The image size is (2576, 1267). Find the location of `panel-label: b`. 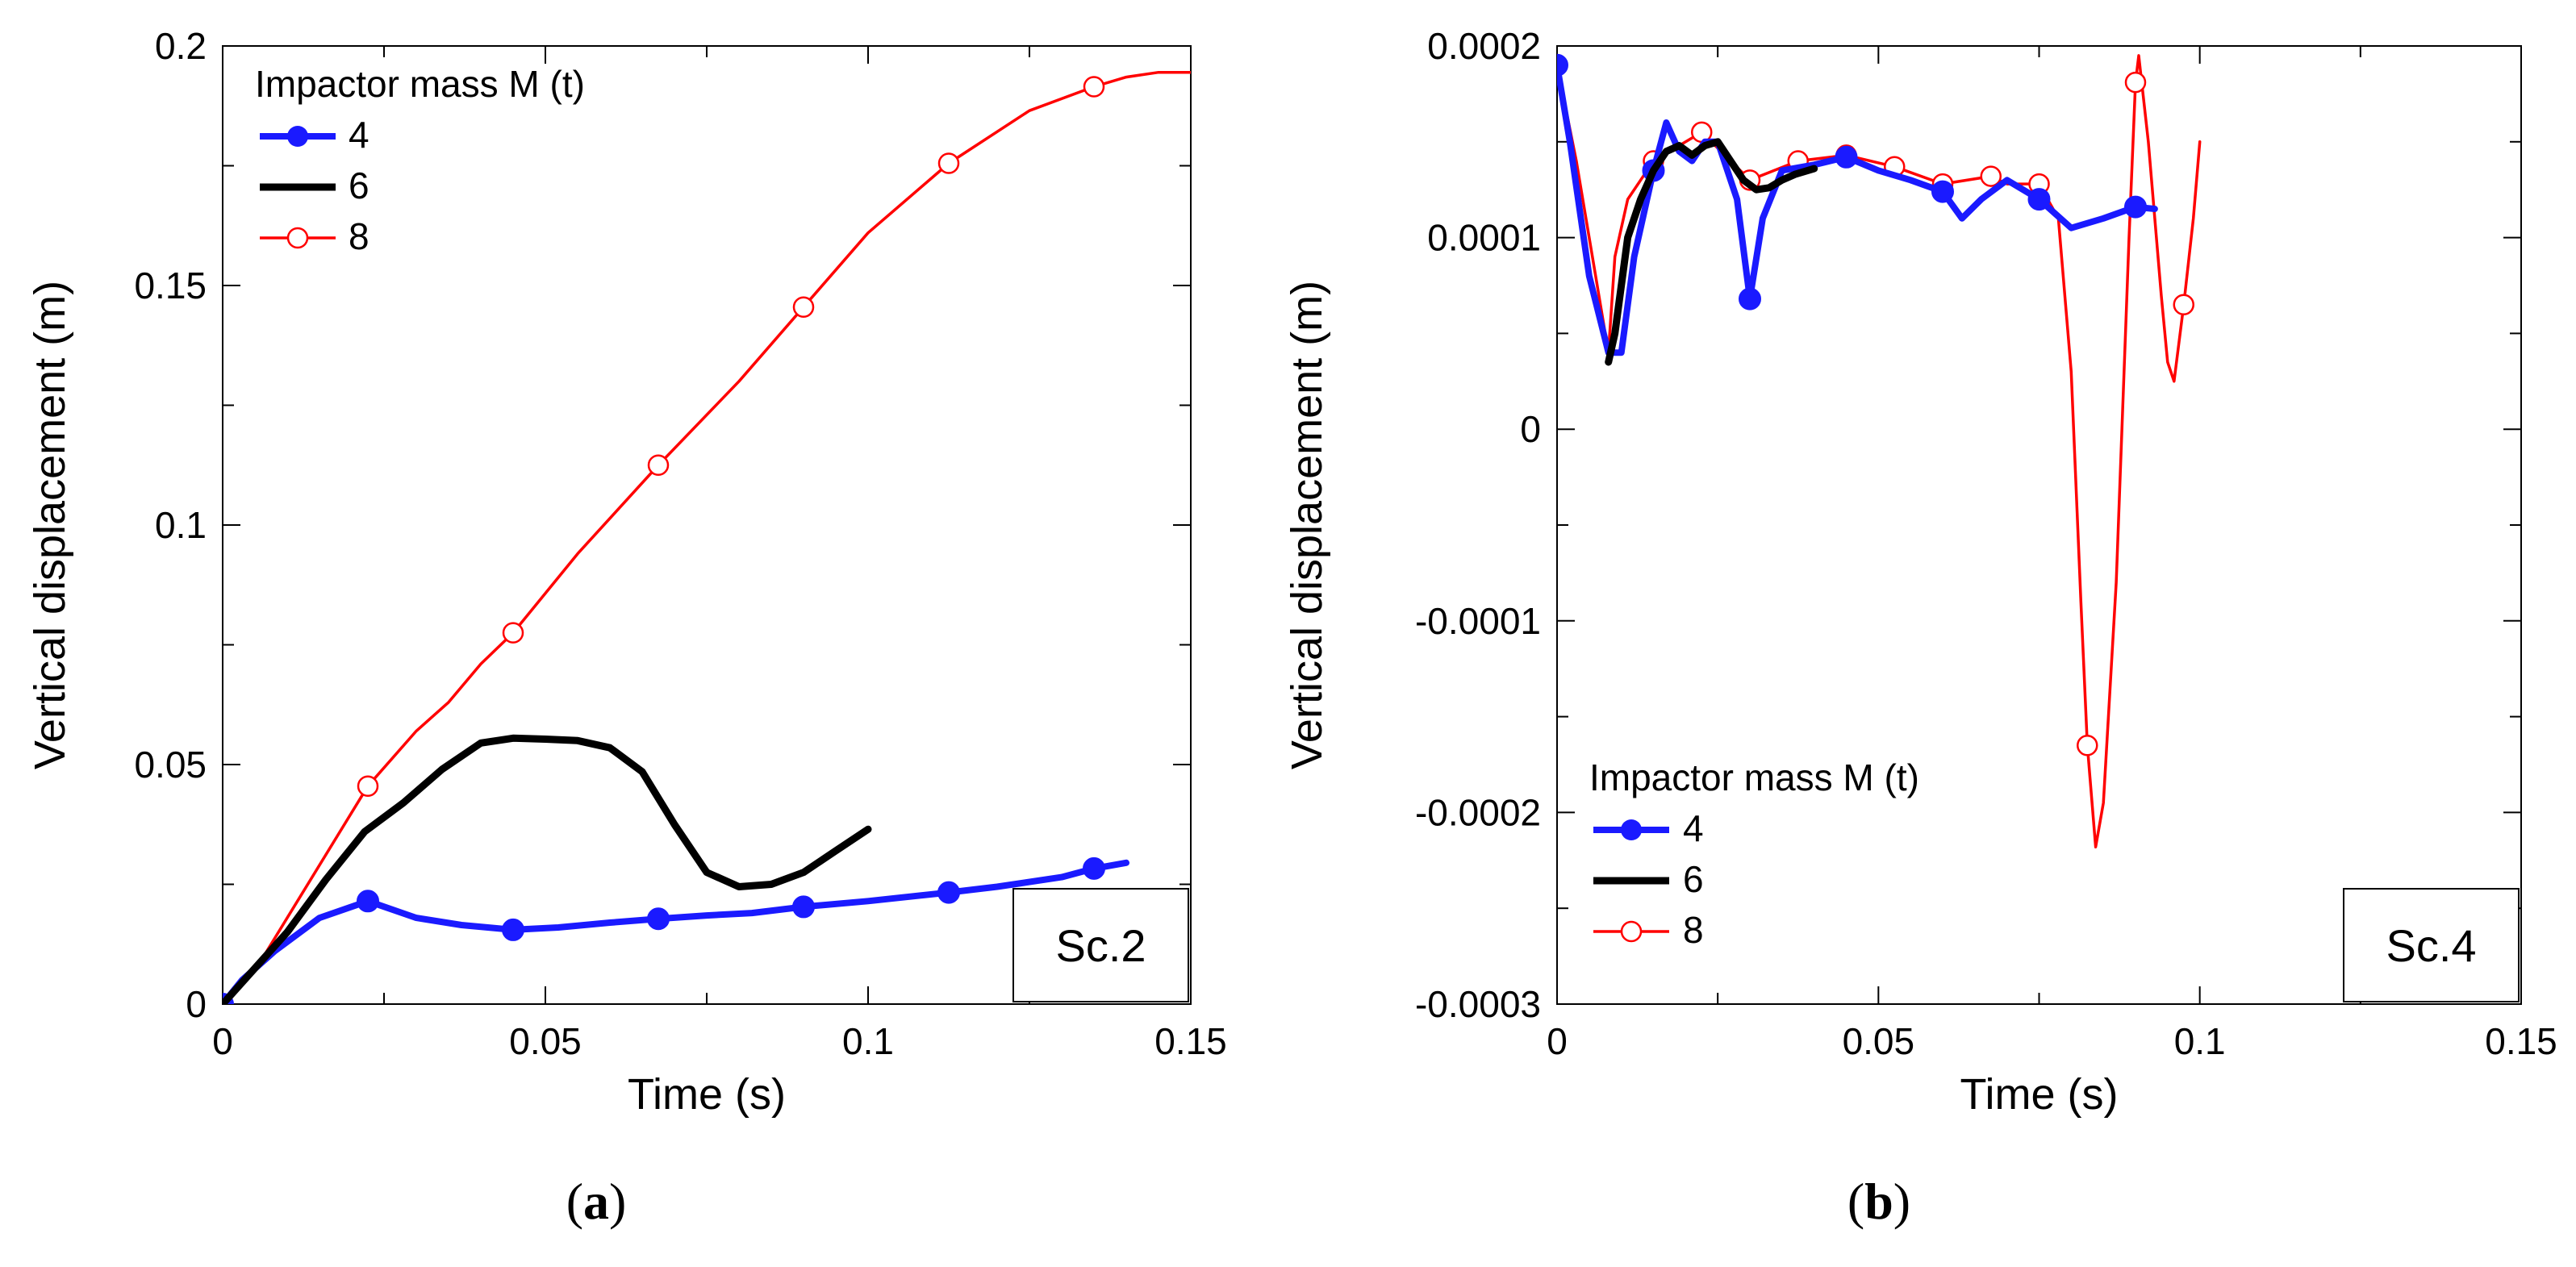

panel-label: b is located at coordinates (1879, 1201).